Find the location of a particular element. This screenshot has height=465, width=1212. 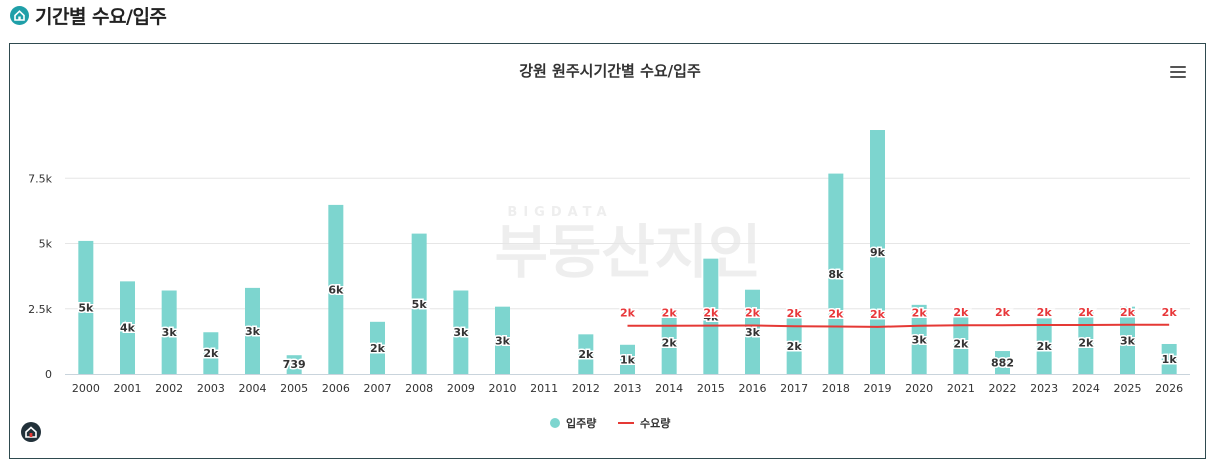

home-icon is located at coordinates (19, 15).